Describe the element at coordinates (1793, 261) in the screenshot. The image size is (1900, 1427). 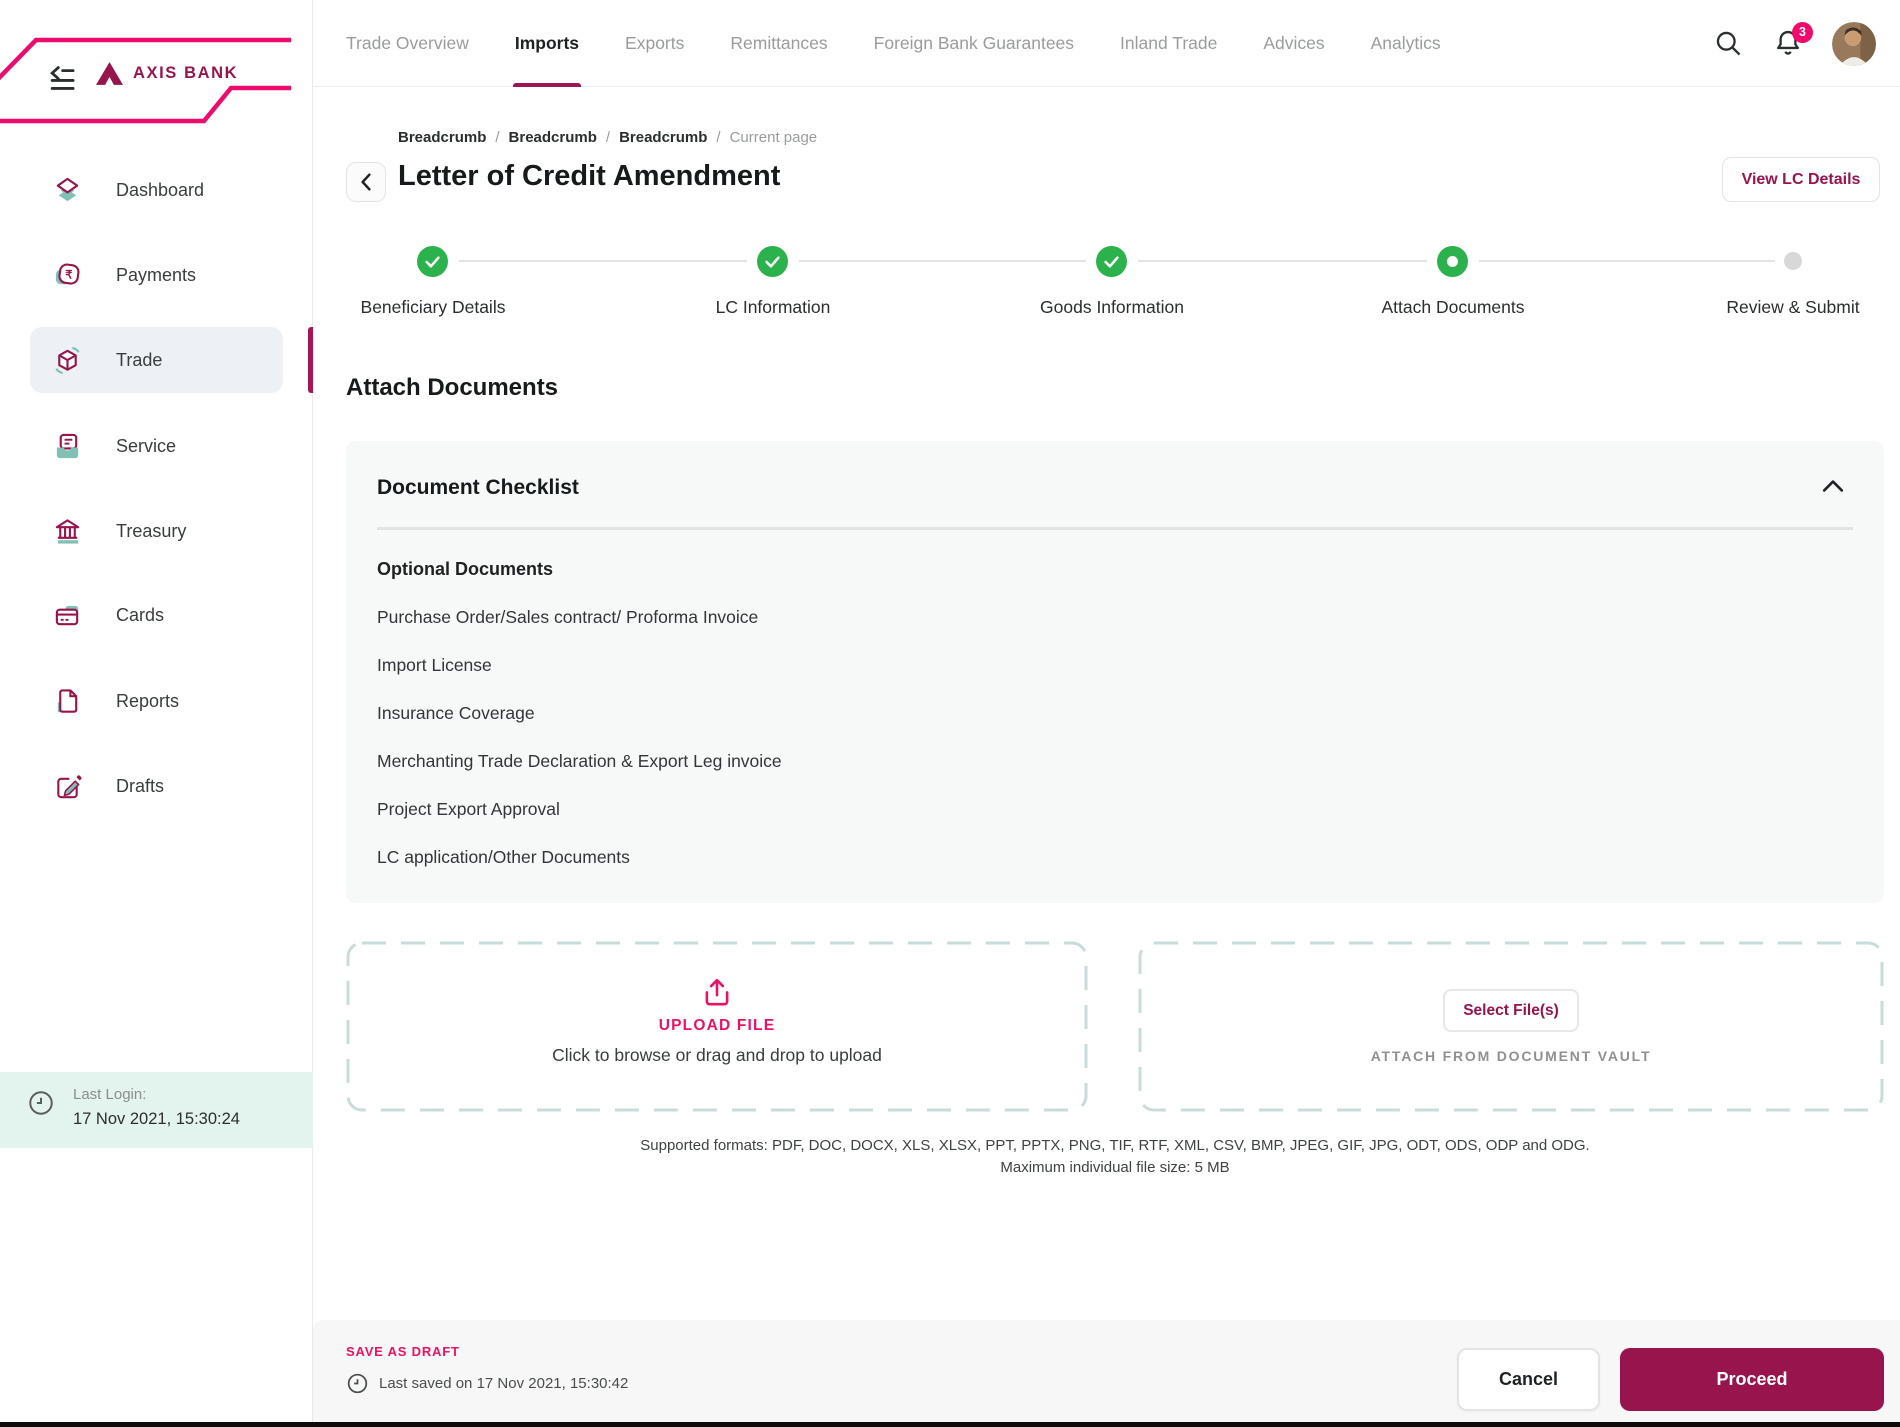
I see `step-circle-upcoming` at that location.